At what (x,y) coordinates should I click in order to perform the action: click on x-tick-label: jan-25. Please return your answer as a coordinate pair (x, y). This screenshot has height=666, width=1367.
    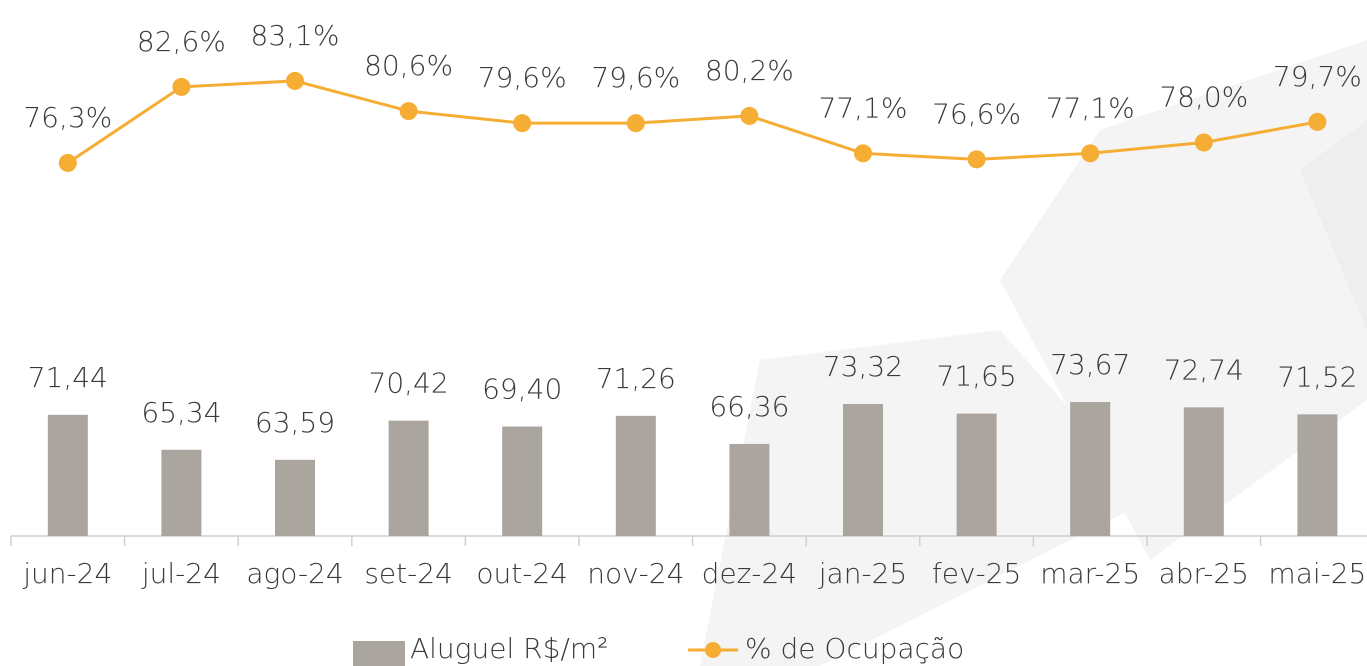
    Looking at the image, I should click on (862, 573).